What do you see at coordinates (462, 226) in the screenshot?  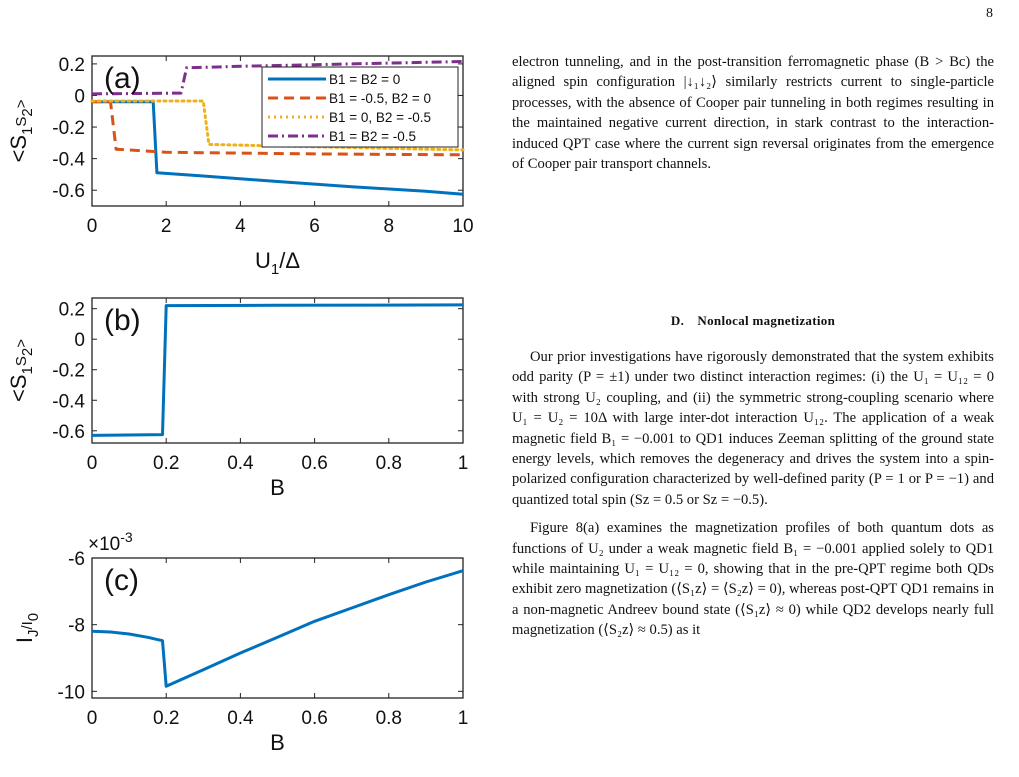 I see `x-tick-label: 10` at bounding box center [462, 226].